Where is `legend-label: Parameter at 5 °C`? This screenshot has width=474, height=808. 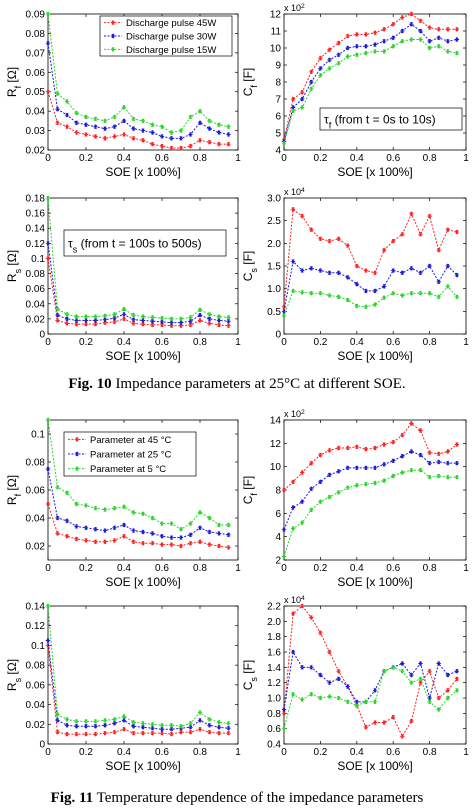 legend-label: Parameter at 5 °C is located at coordinates (128, 469).